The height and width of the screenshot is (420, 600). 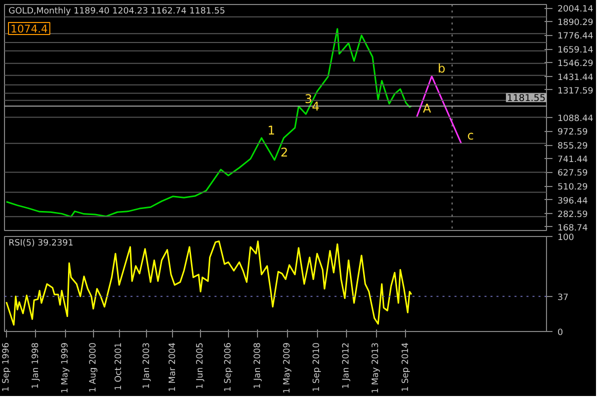 What do you see at coordinates (257, 365) in the screenshot?
I see `x-tick-label: 1 Jan 2008` at bounding box center [257, 365].